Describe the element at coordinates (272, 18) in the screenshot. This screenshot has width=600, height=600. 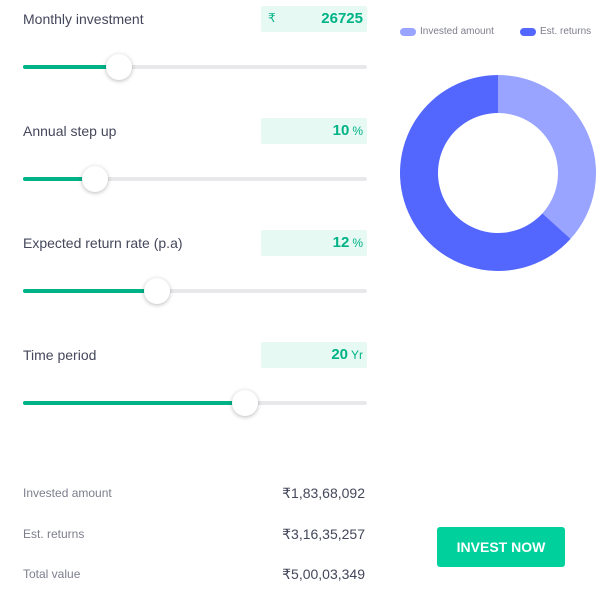
I see `rupee-symbol: ₹` at that location.